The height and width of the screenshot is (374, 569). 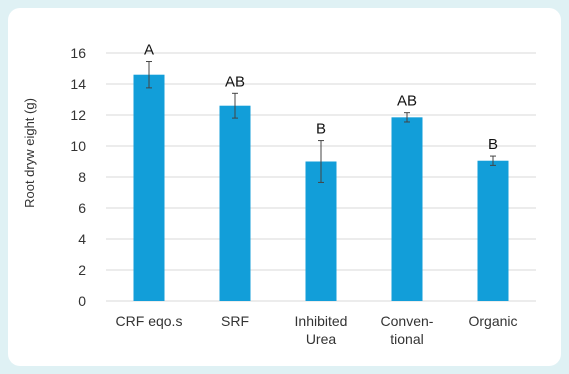 I want to click on y-tick-label: 0, so click(x=82, y=301).